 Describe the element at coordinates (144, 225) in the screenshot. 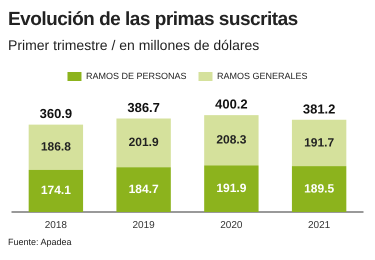

I see `x-tick-label: 2019` at that location.